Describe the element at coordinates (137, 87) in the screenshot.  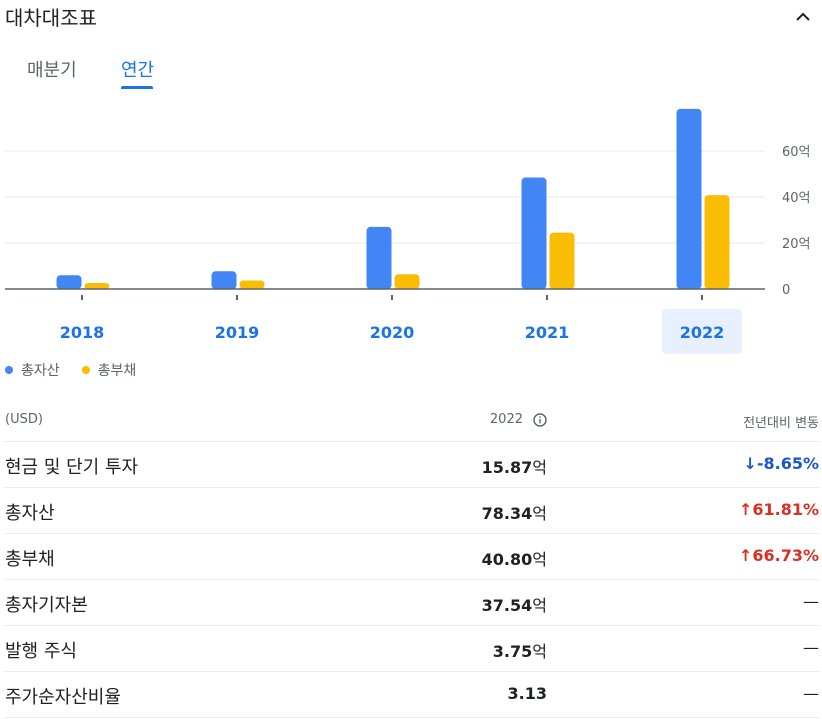
I see `active-tab-indicator` at that location.